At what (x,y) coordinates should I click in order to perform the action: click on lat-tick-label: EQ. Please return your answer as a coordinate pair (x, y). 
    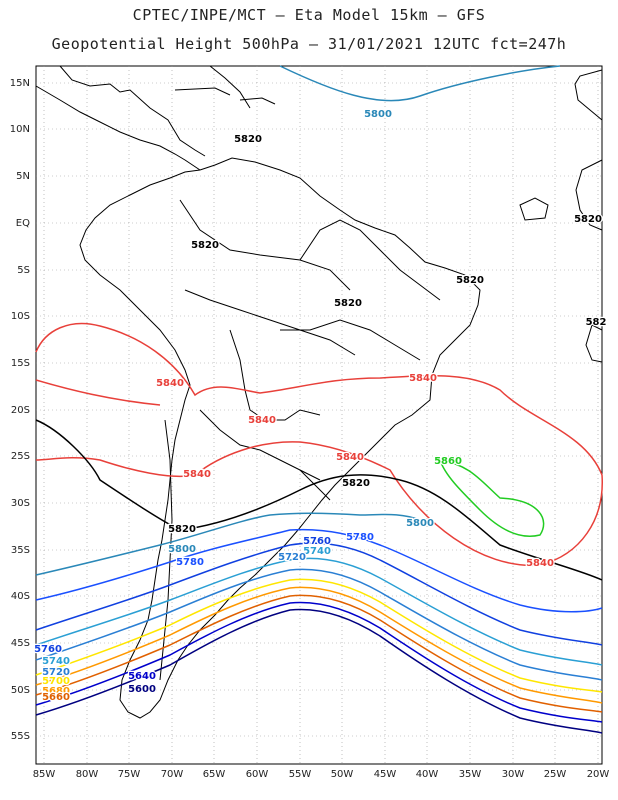
    Looking at the image, I should click on (23, 223).